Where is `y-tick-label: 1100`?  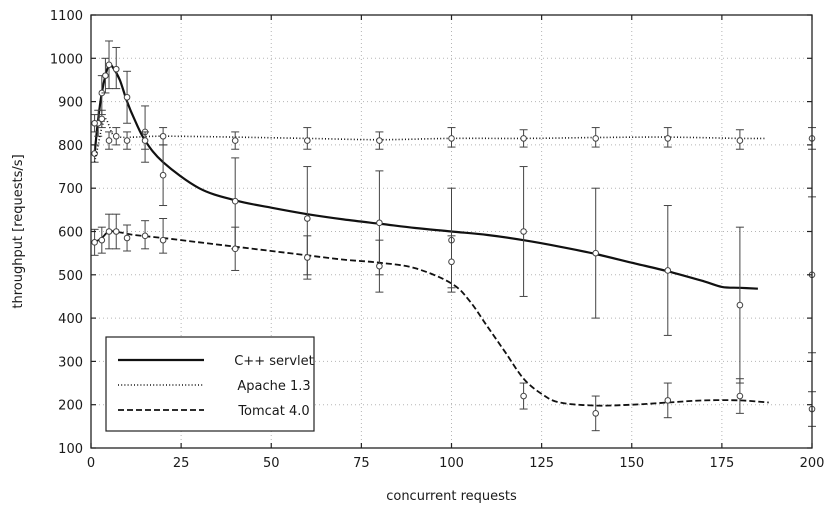
y-tick-label: 1100 is located at coordinates (66, 16).